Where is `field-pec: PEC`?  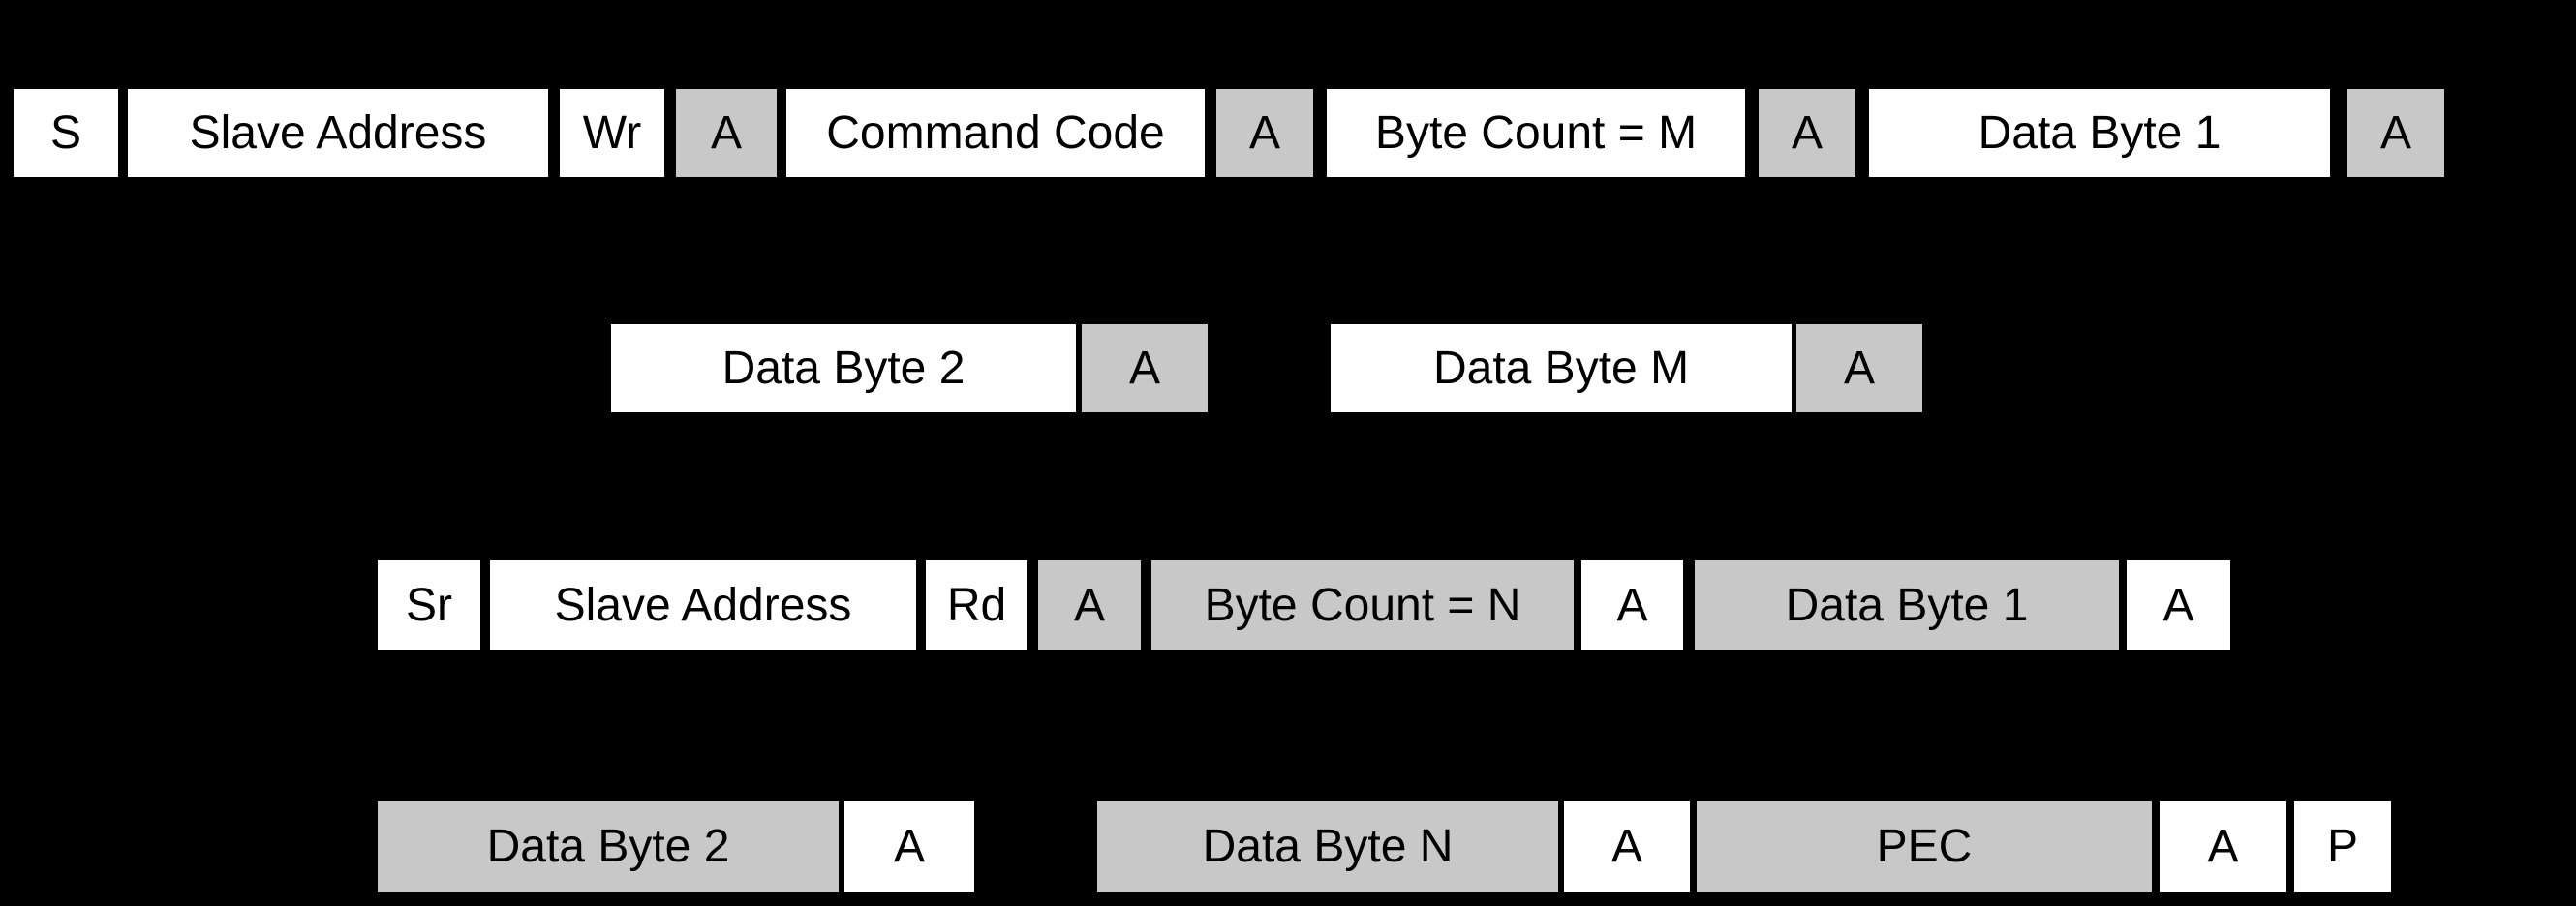
field-pec: PEC is located at coordinates (1924, 846).